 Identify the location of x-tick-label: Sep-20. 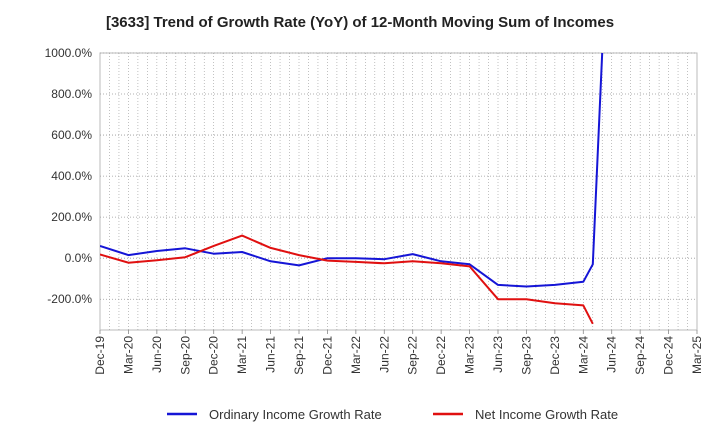
(185, 355).